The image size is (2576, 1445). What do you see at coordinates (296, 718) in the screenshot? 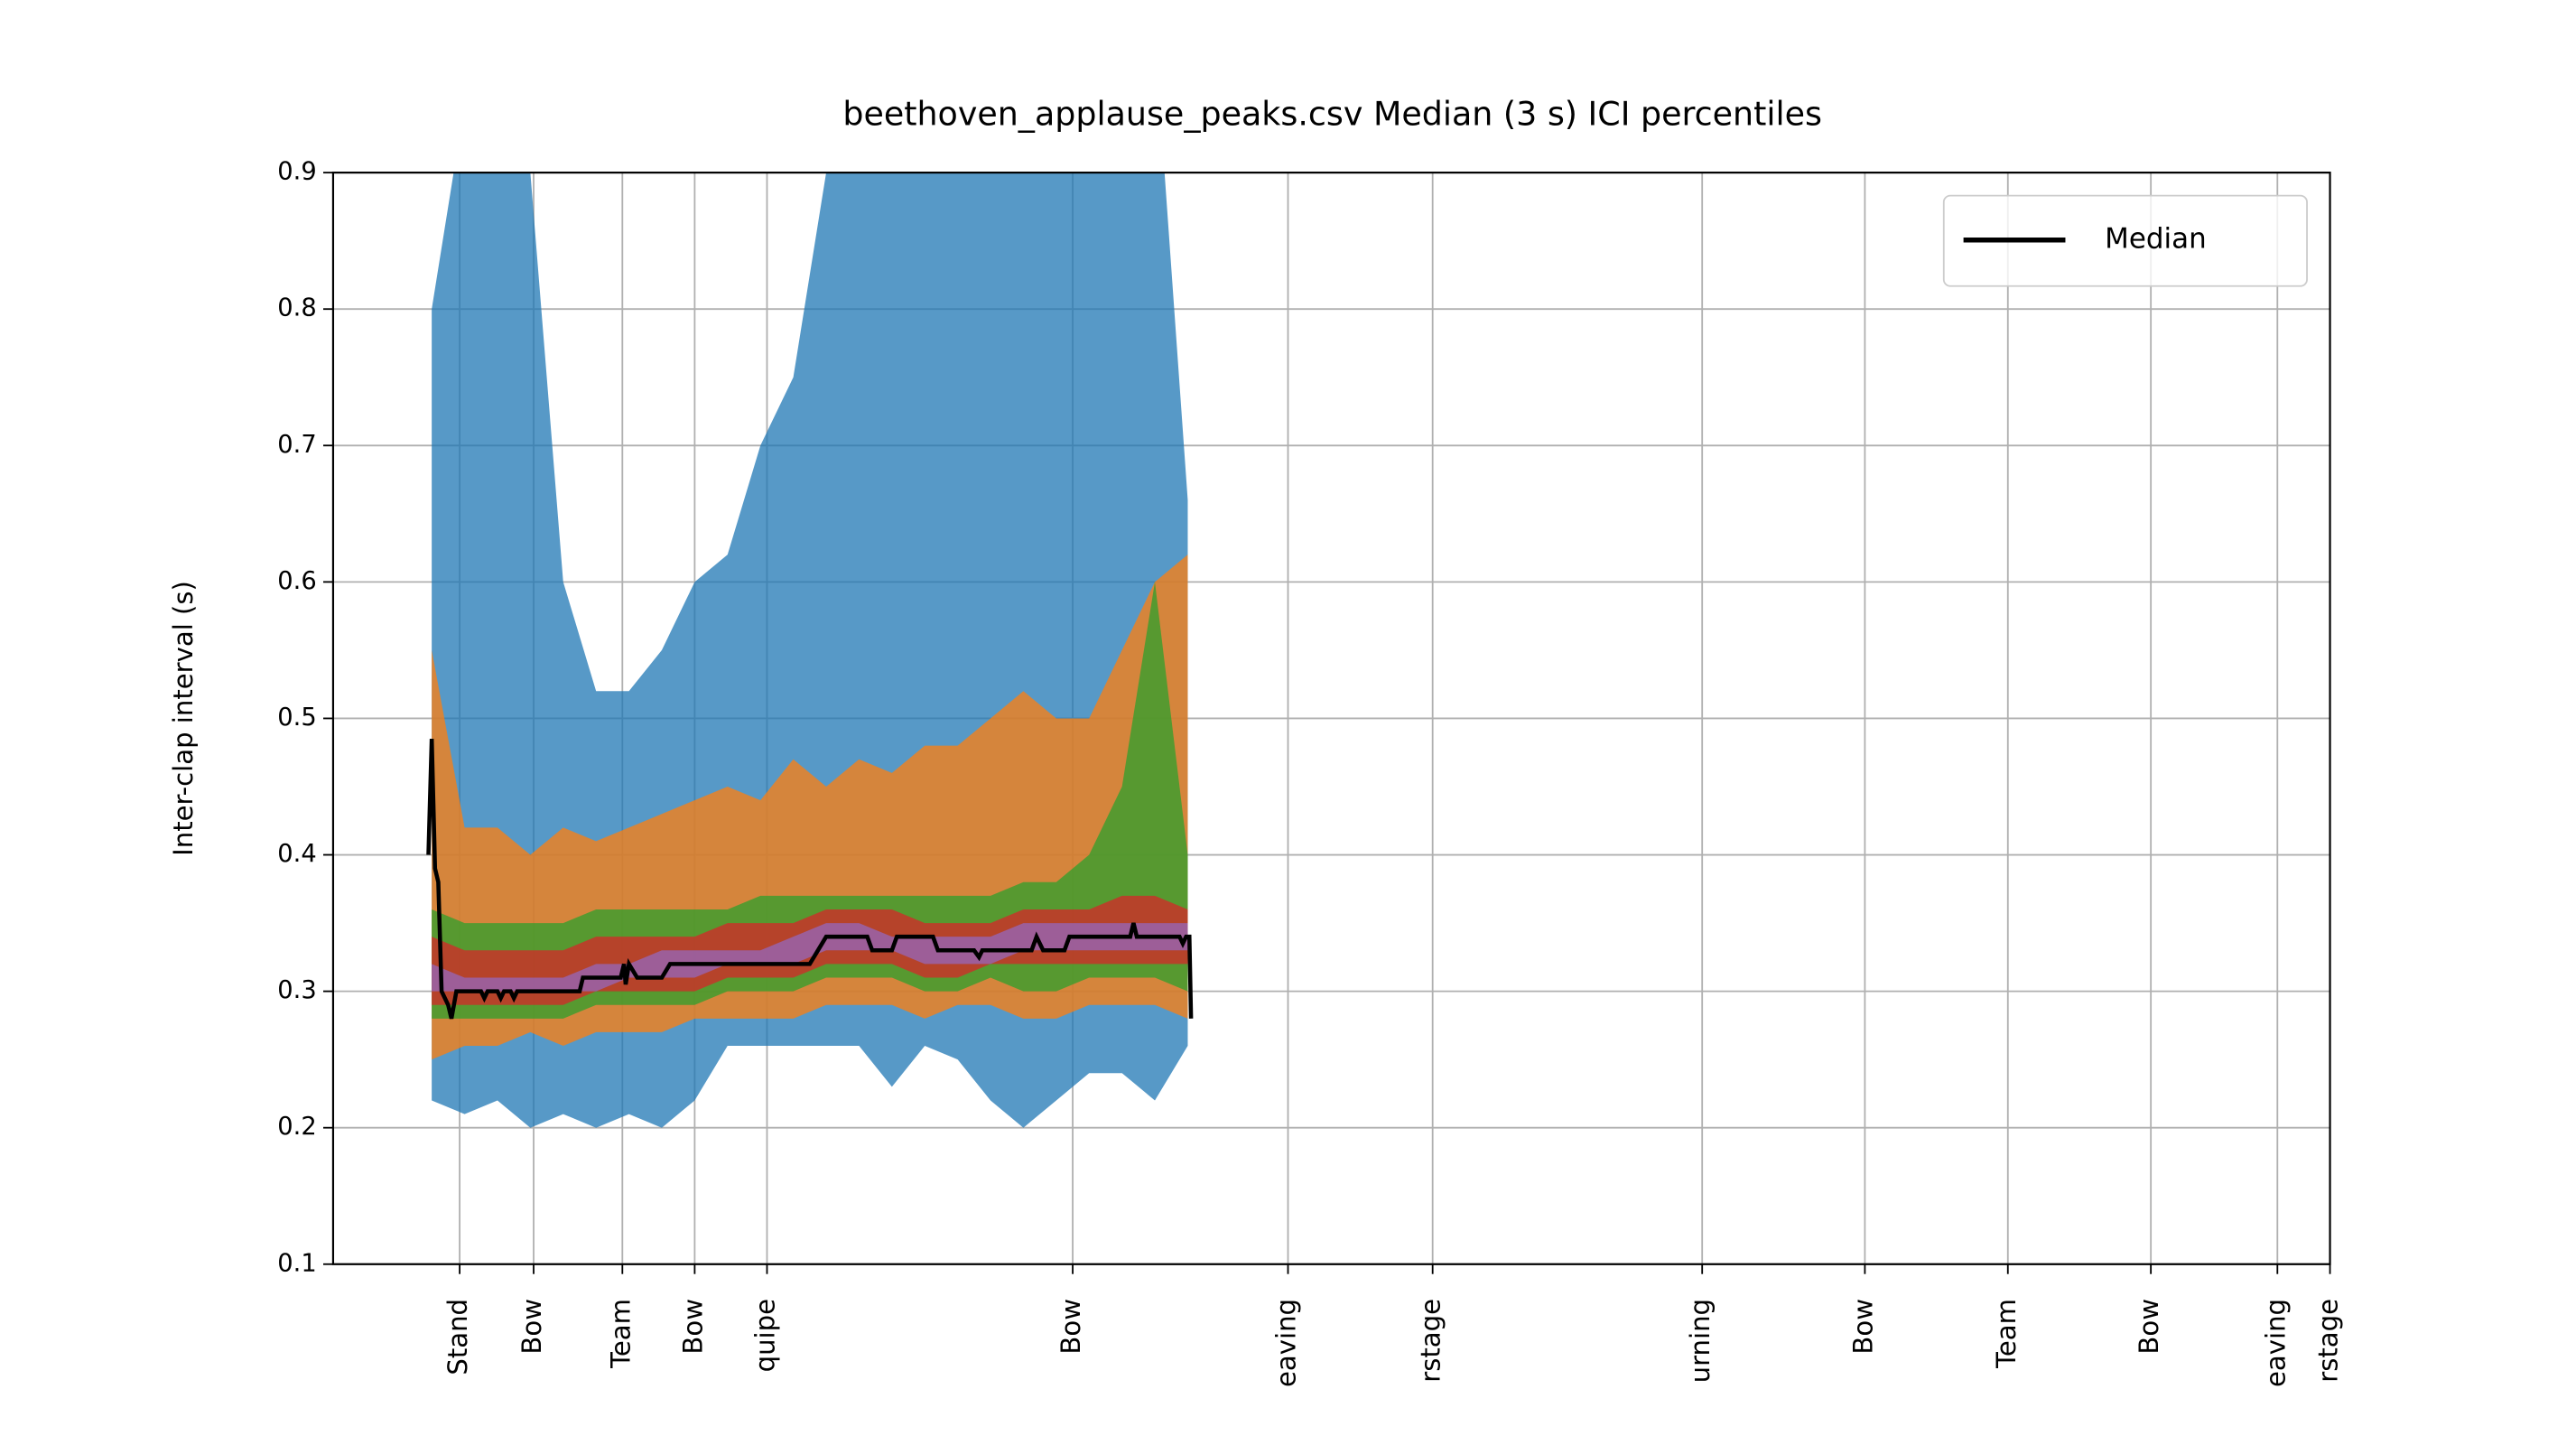
I see `y-tick-label: 0.5` at bounding box center [296, 718].